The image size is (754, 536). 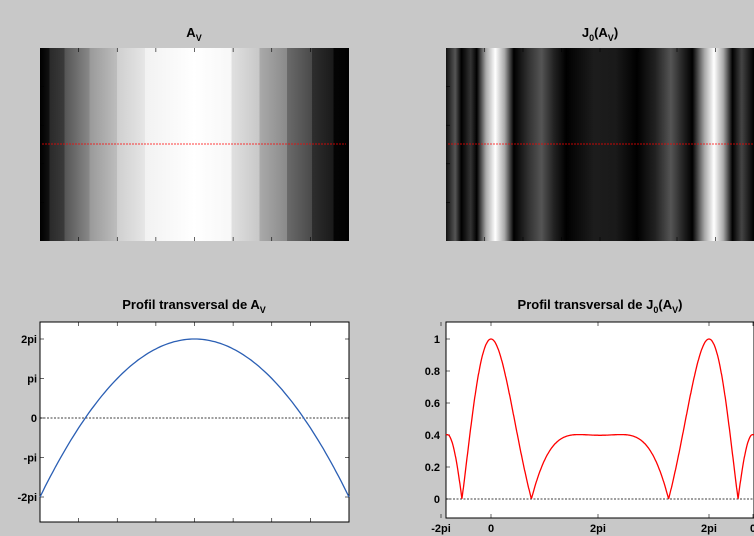 I want to click on y-tick-label: 0.8, so click(x=432, y=372).